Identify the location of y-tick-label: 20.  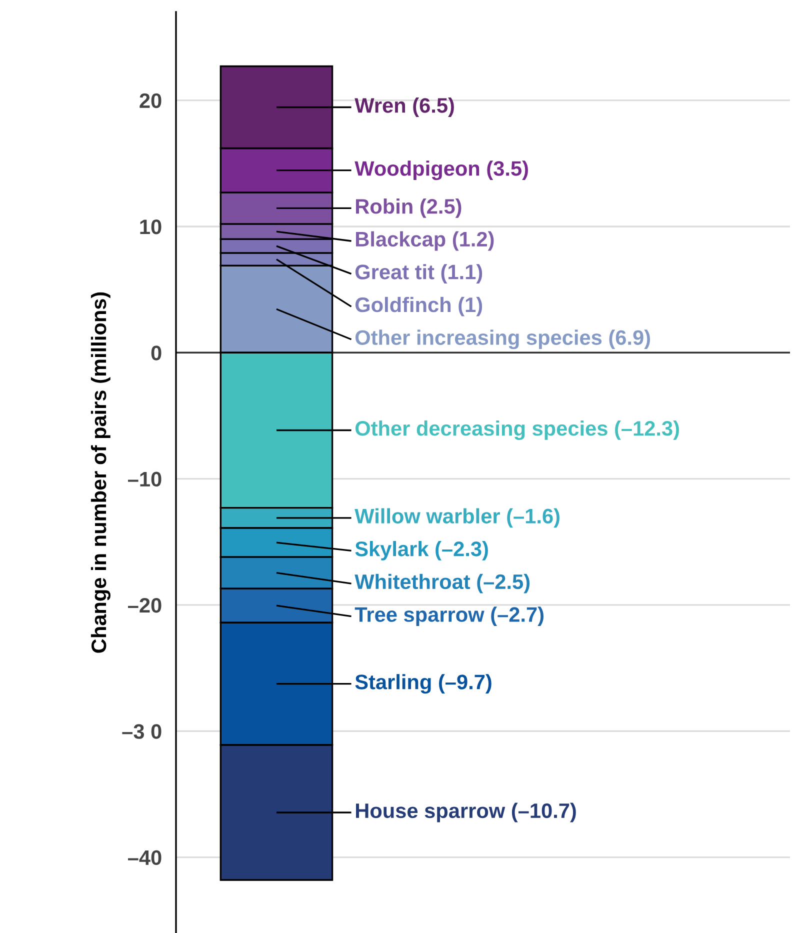
(151, 100).